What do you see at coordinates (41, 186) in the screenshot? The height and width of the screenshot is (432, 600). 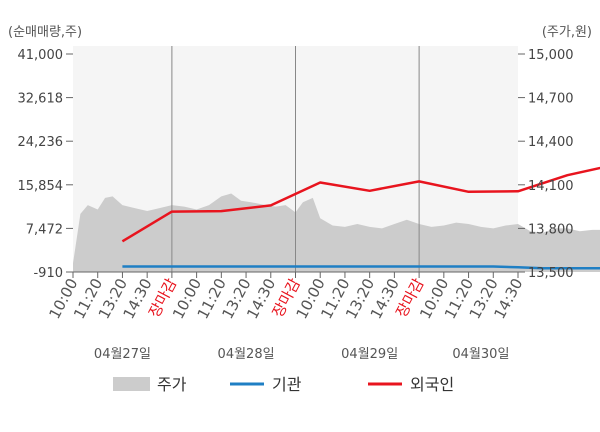 I see `left-tick-label: 15,854` at bounding box center [41, 186].